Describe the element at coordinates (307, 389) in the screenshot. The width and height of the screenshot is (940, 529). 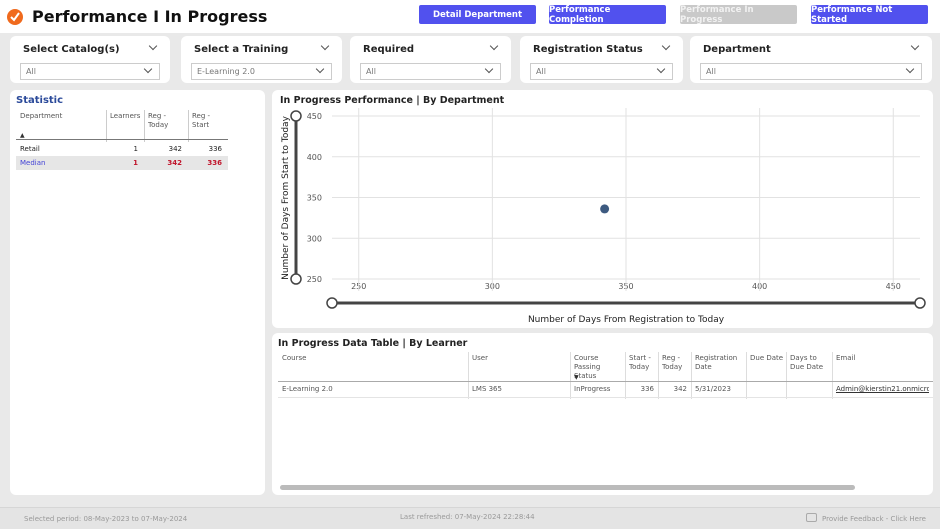
I see `table-cell: E-Learning 2.0` at that location.